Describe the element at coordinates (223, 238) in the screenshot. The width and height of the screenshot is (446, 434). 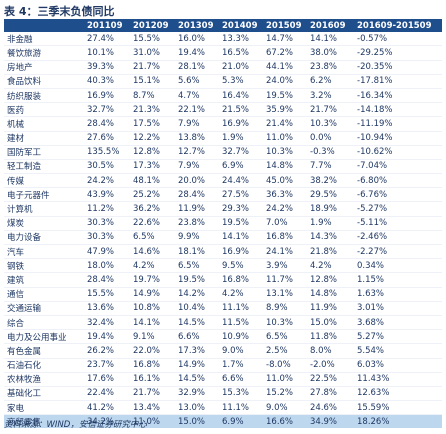
I see `table-row: 电力设备 30.3% 6.5% 9.9% 14.1% 16.8% 14.3% -2.46%` at that location.